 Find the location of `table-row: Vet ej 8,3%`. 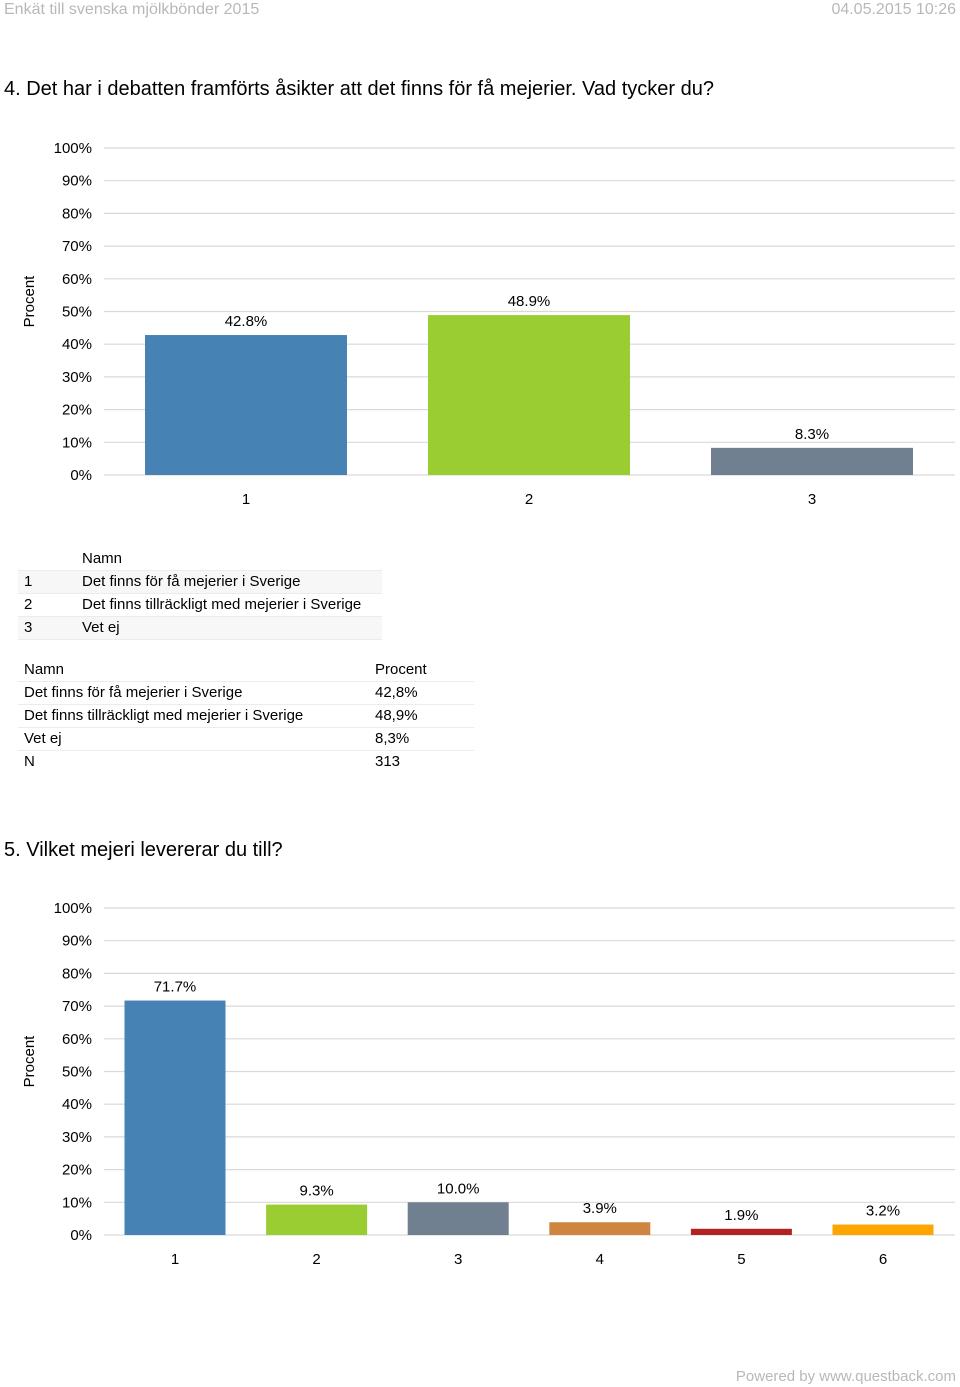

table-row: Vet ej 8,3% is located at coordinates (246, 739).